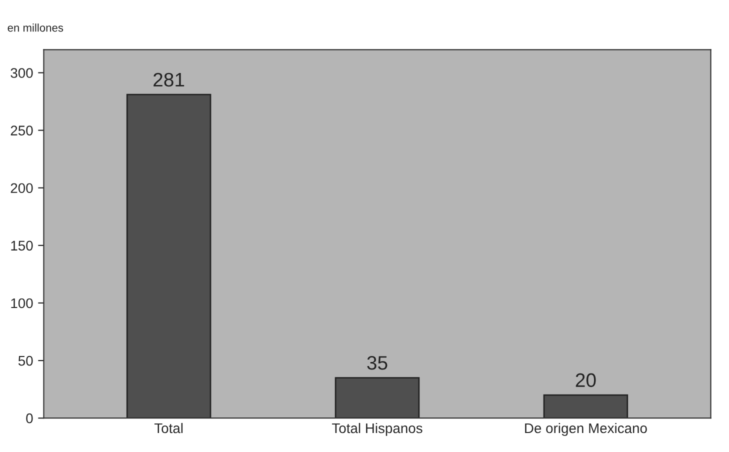  Describe the element at coordinates (586, 429) in the screenshot. I see `x-tick-label: De origen Mexicano` at that location.